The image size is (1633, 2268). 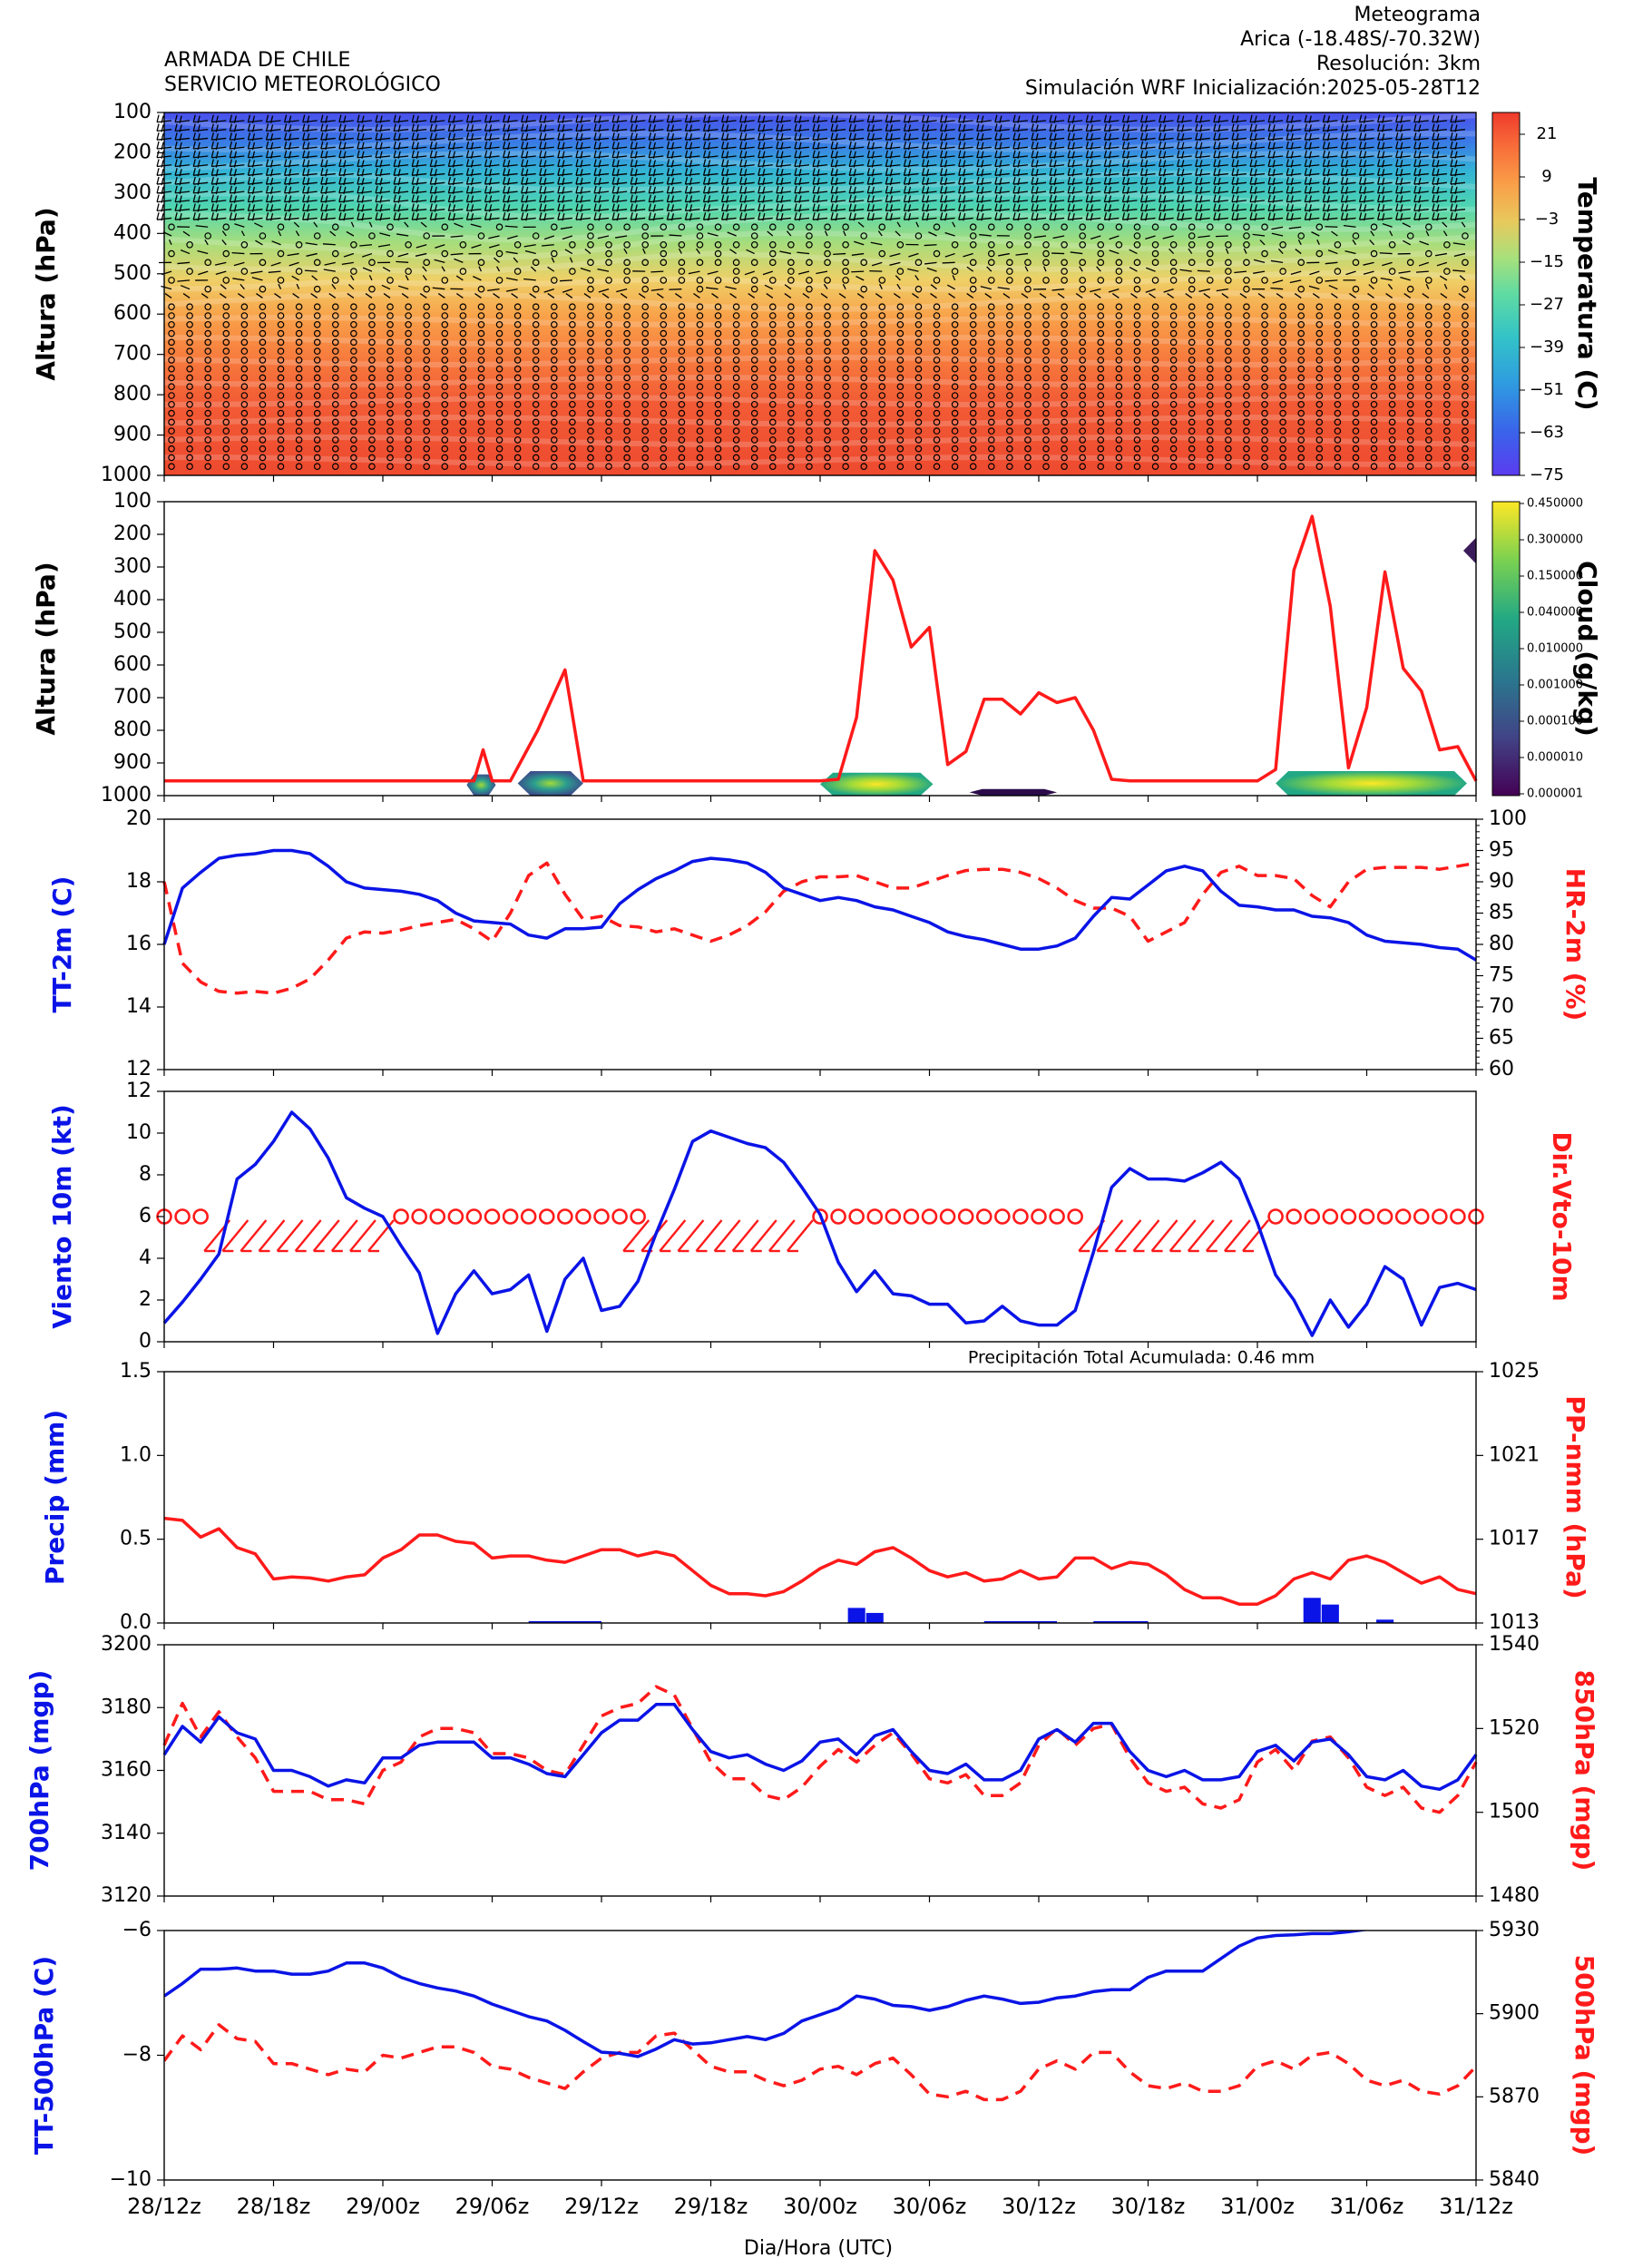 What do you see at coordinates (782, 1236) in the screenshot?
I see `wind-direction-barb` at bounding box center [782, 1236].